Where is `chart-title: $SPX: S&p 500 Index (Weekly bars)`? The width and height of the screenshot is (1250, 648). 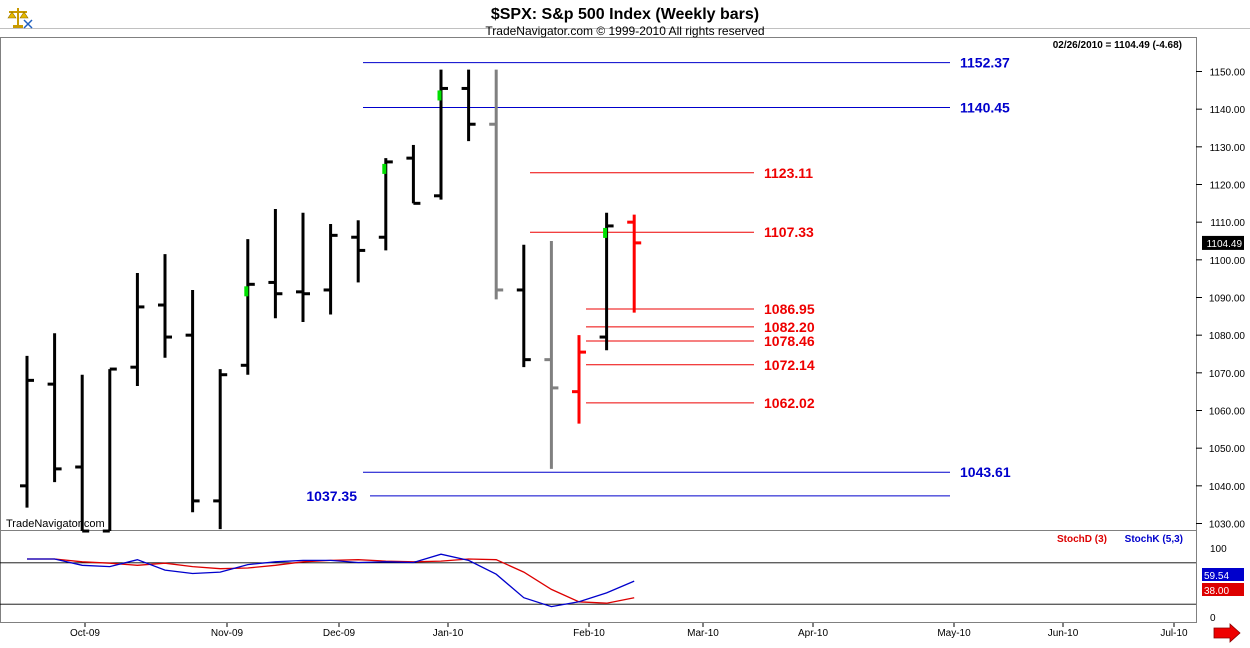 chart-title: $SPX: S&p 500 Index (Weekly bars) is located at coordinates (625, 14).